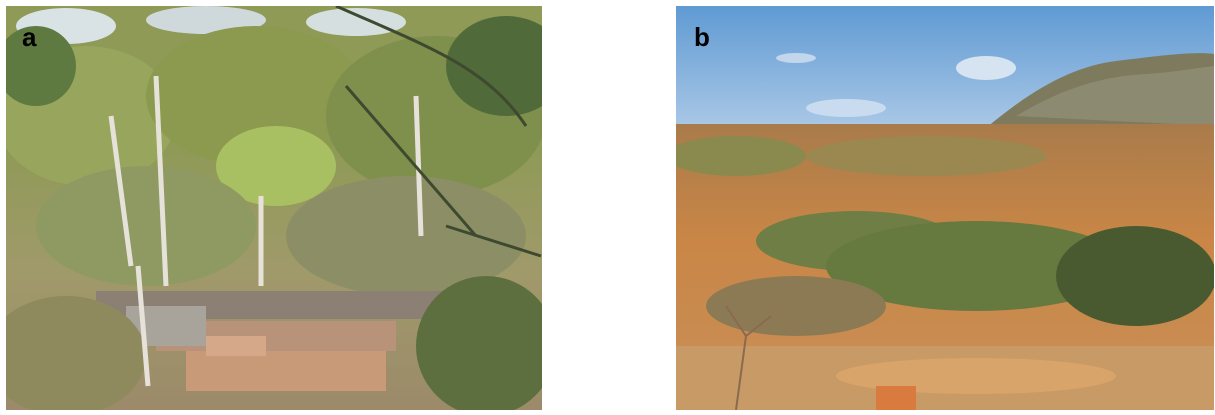  I want to click on panel-label-a: a, so click(29, 37).